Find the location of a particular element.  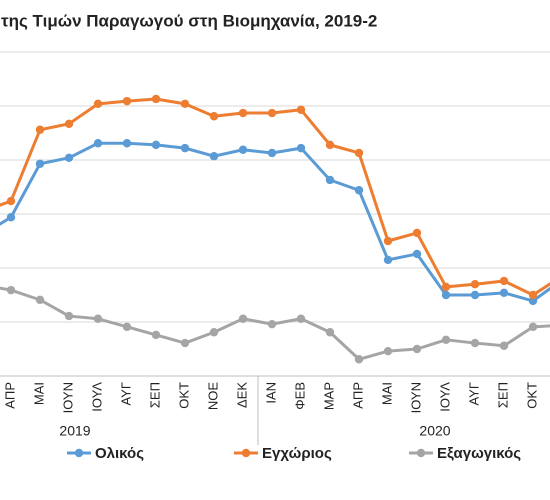

year-label: 2019 is located at coordinates (74, 431).